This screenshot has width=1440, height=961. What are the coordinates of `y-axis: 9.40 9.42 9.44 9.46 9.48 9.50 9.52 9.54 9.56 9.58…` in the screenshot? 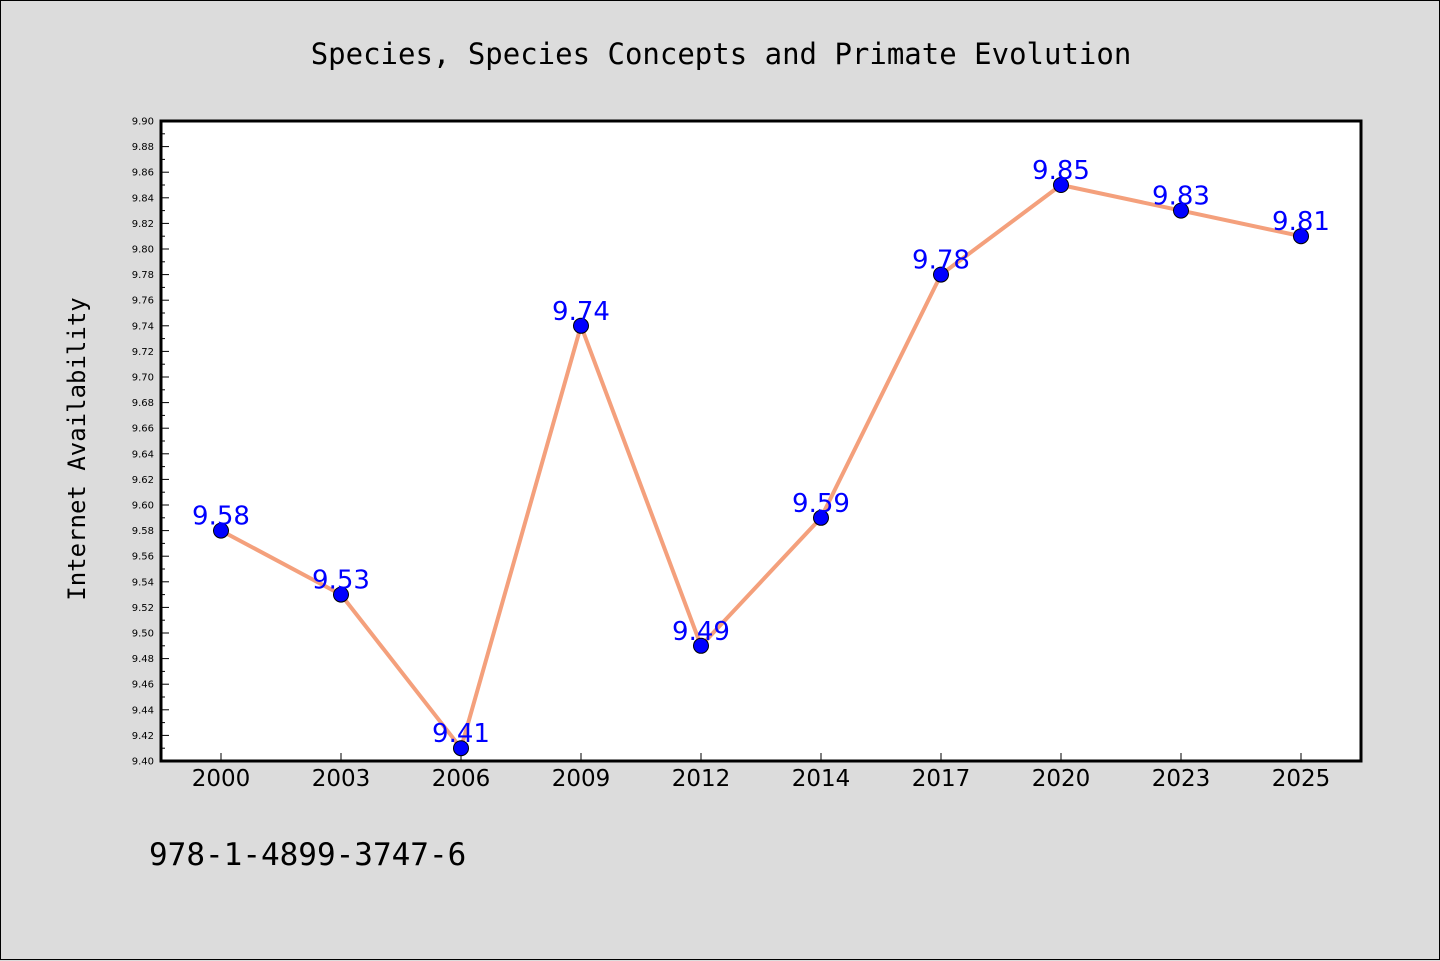 It's located at (150, 442).